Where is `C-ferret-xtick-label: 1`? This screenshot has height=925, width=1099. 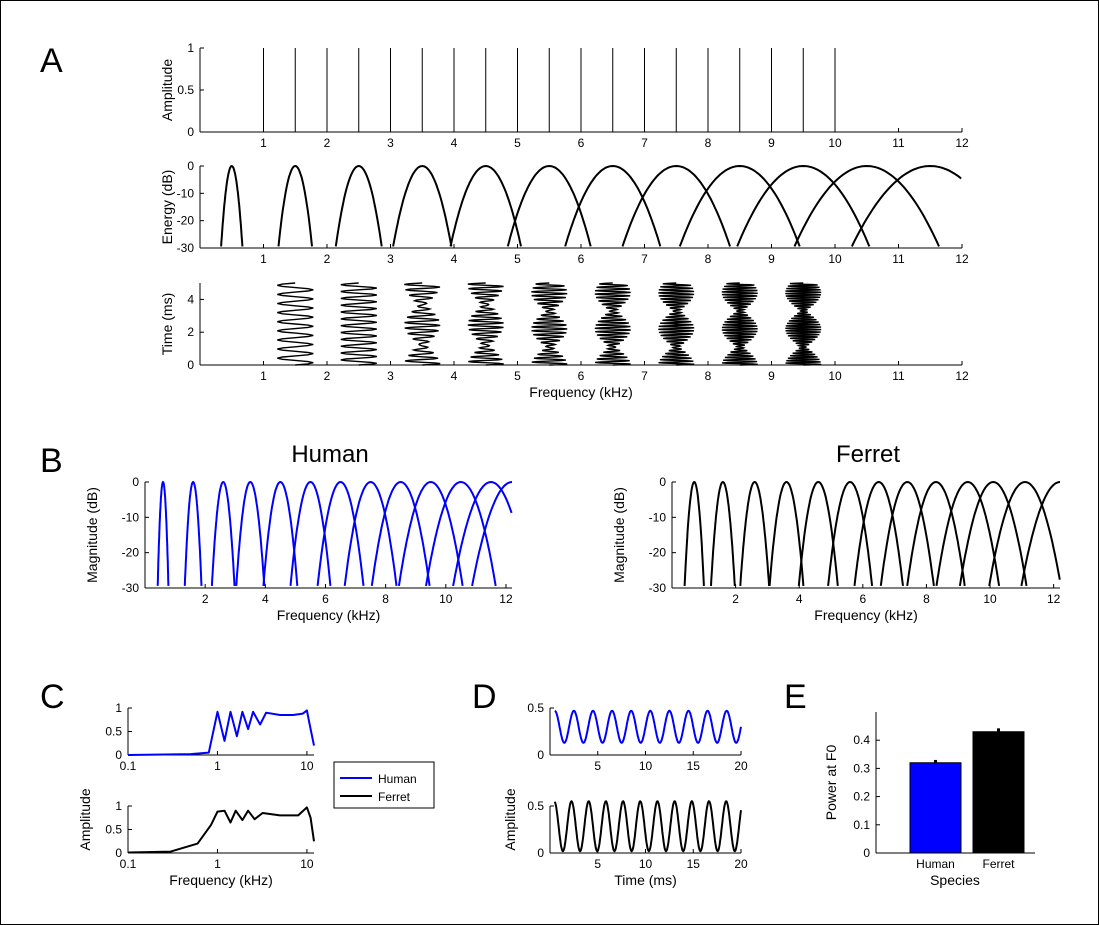
C-ferret-xtick-label: 1 is located at coordinates (217, 864).